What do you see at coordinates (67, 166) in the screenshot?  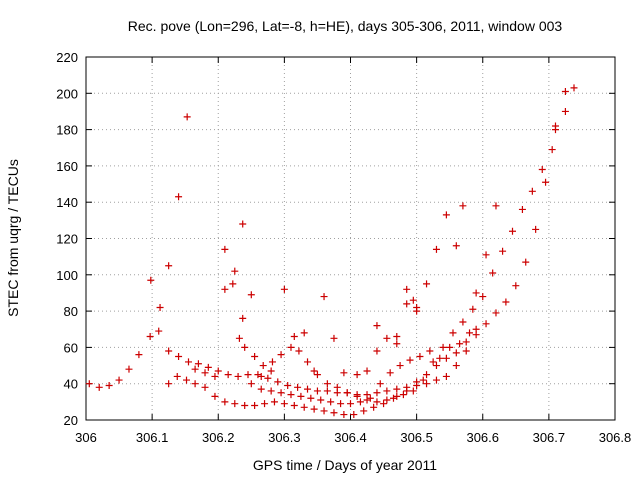 I see `y-tick-label: 160` at bounding box center [67, 166].